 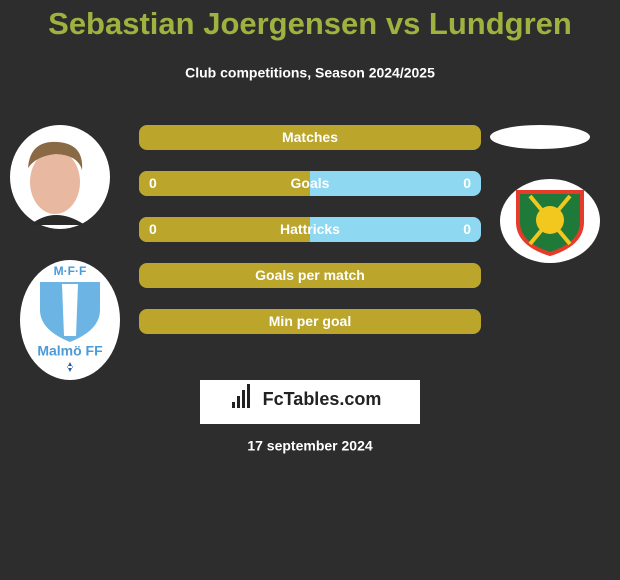 I want to click on subtitle: Club competitions, Season 2024/2025, so click(x=310, y=73).